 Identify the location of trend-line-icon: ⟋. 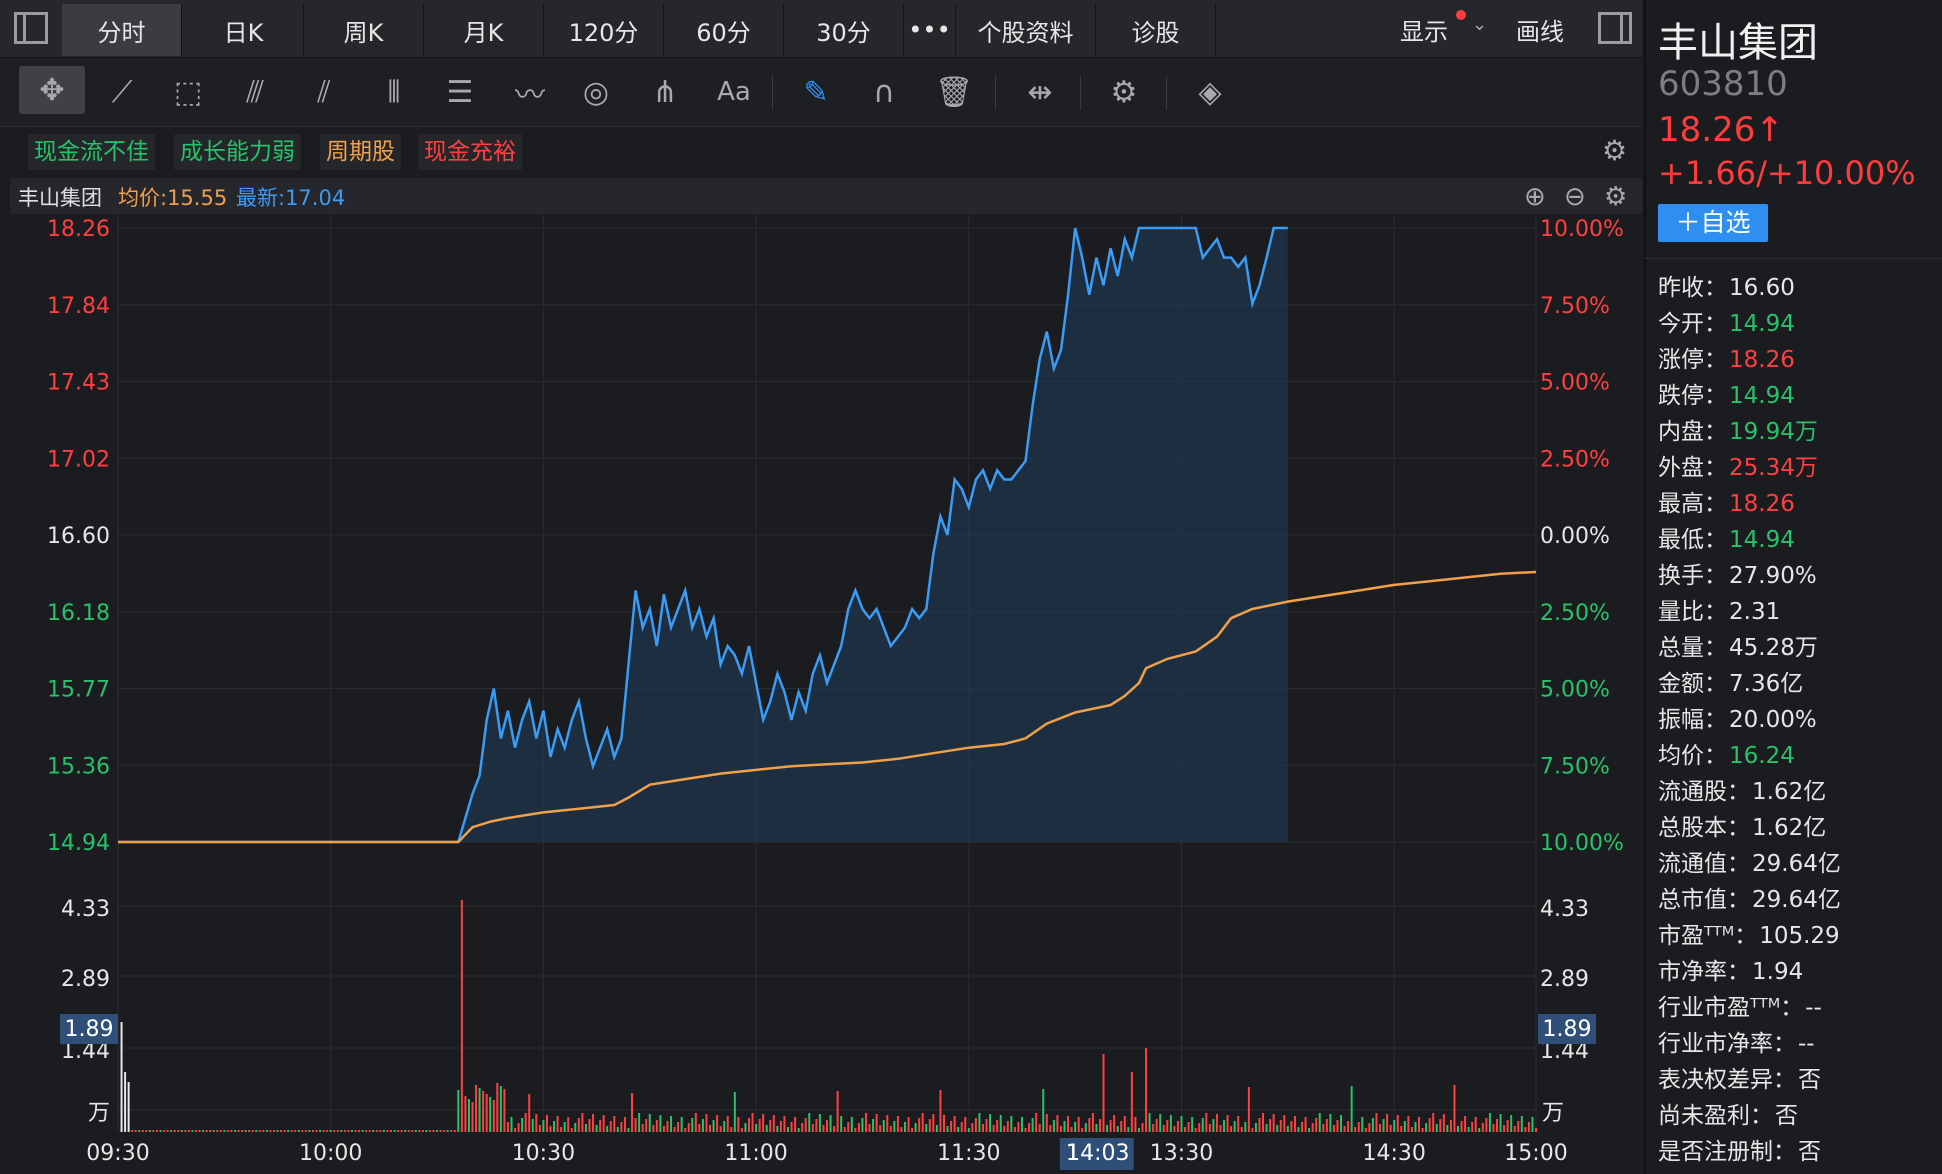
(122, 92).